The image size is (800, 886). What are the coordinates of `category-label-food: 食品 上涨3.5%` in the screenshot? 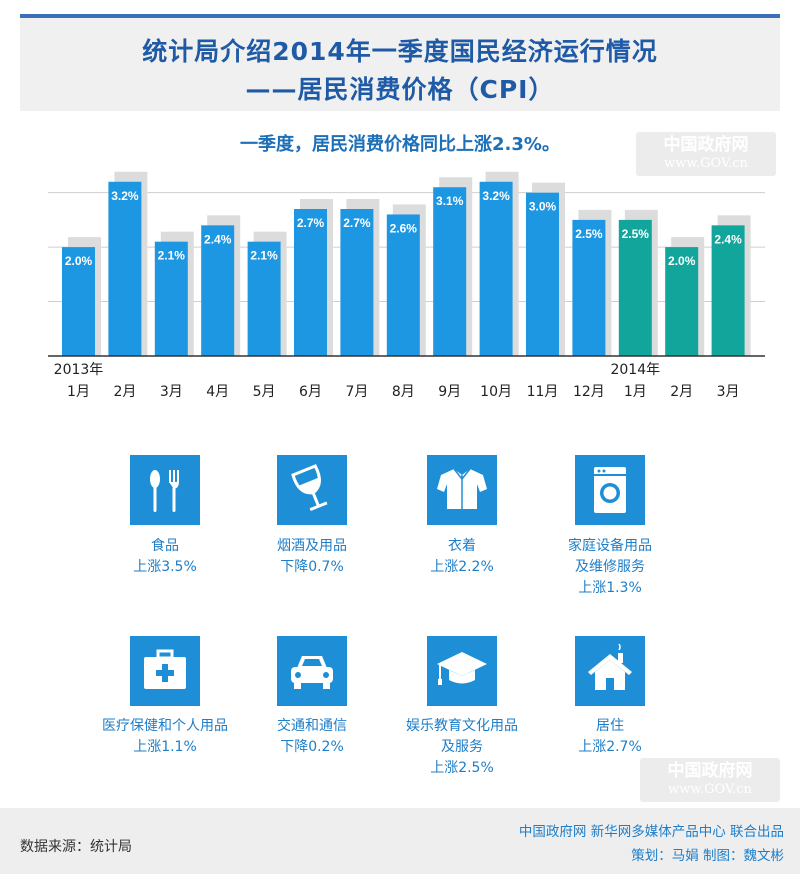 It's located at (165, 556).